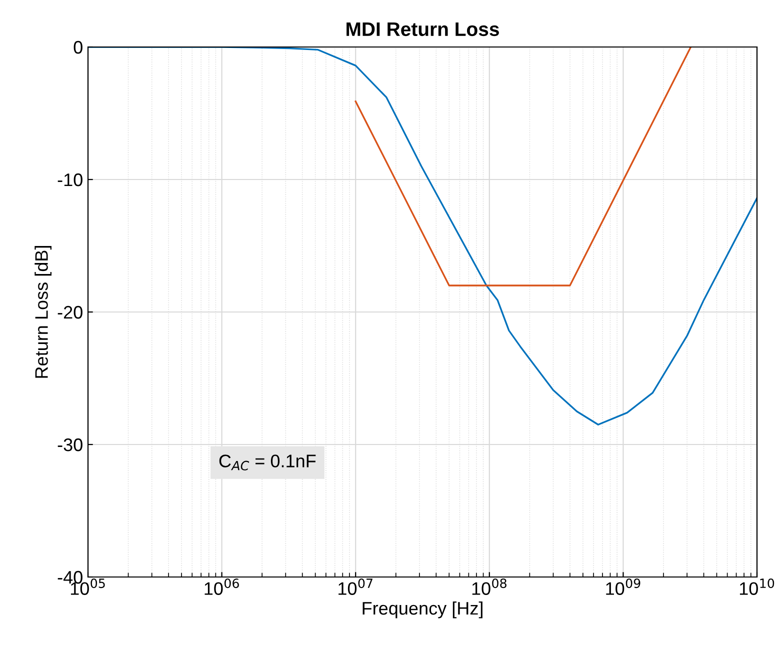 This screenshot has width=781, height=645. What do you see at coordinates (355, 586) in the screenshot?
I see `x-tick-label: 10$^{07}$` at bounding box center [355, 586].